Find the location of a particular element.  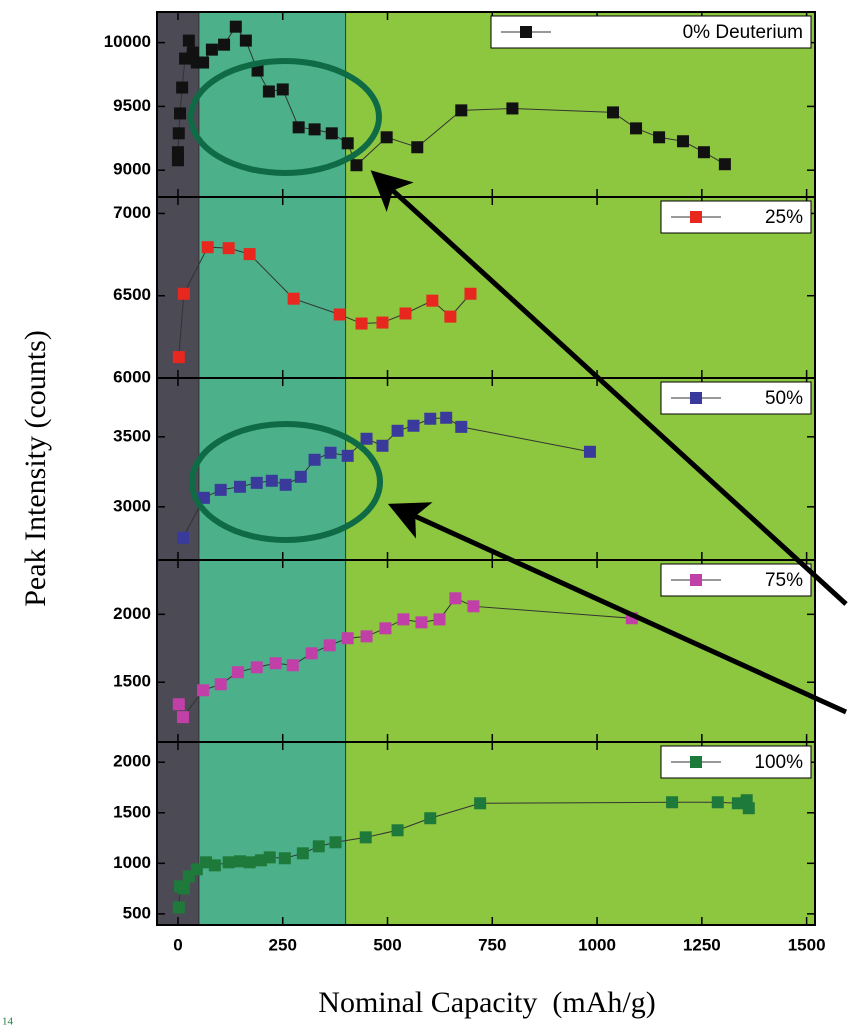

y-tick-label: 500 is located at coordinates (137, 912).